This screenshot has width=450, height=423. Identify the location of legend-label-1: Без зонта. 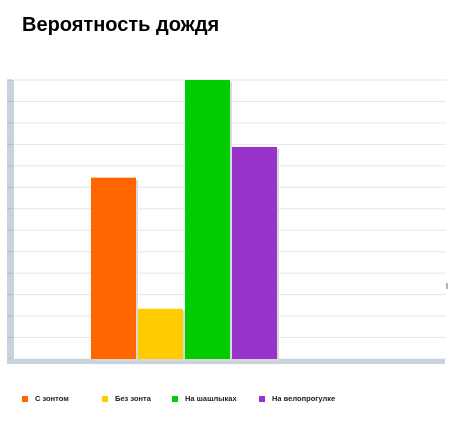
(133, 398).